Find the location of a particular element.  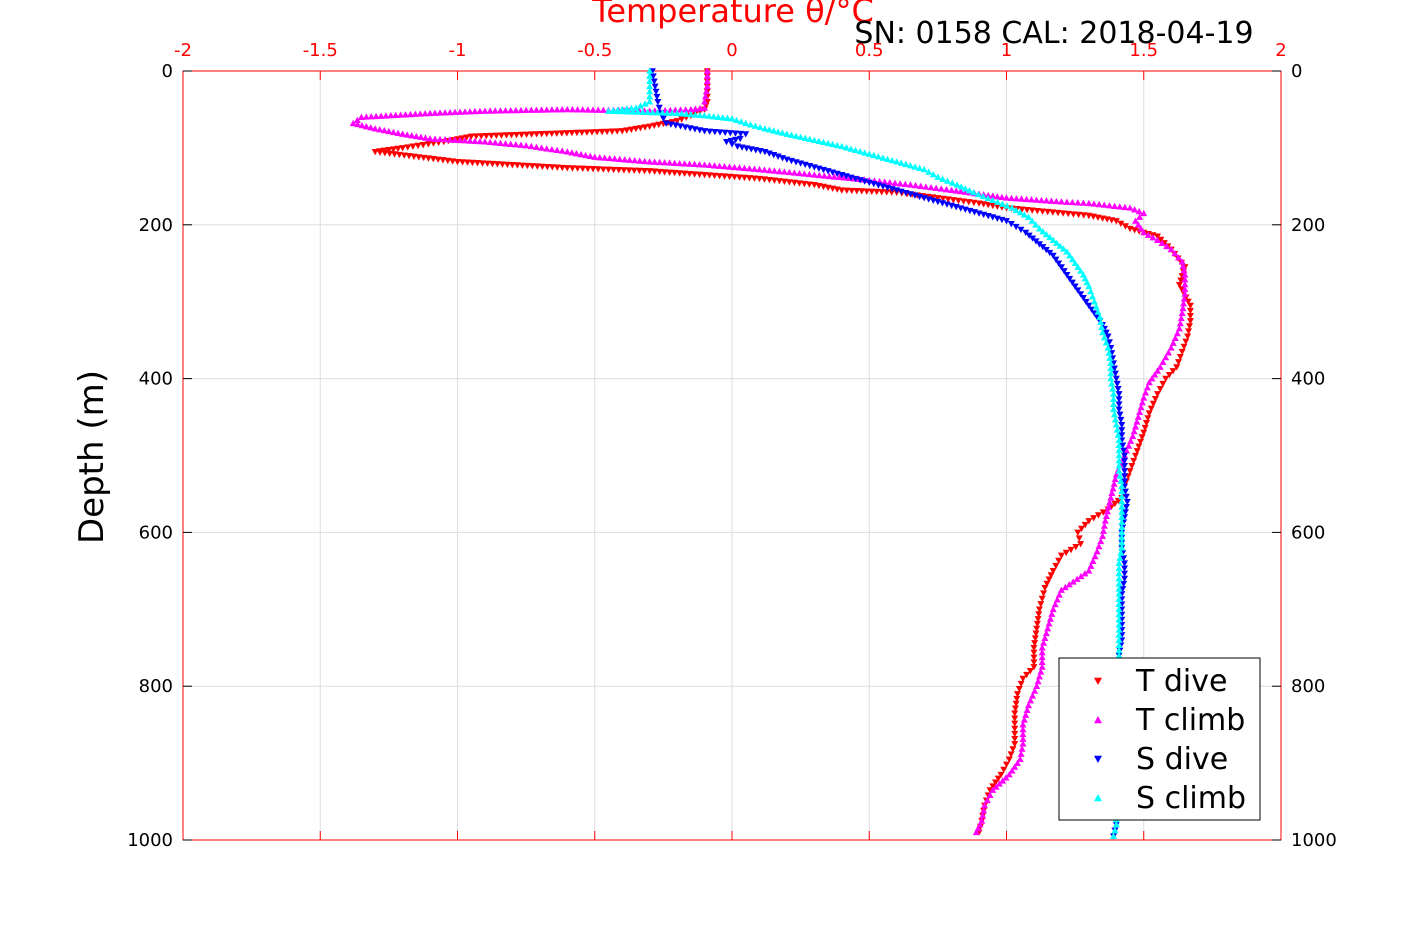

chart-title: SN: 0158 CAL: 2018-04-19 is located at coordinates (1053, 33).